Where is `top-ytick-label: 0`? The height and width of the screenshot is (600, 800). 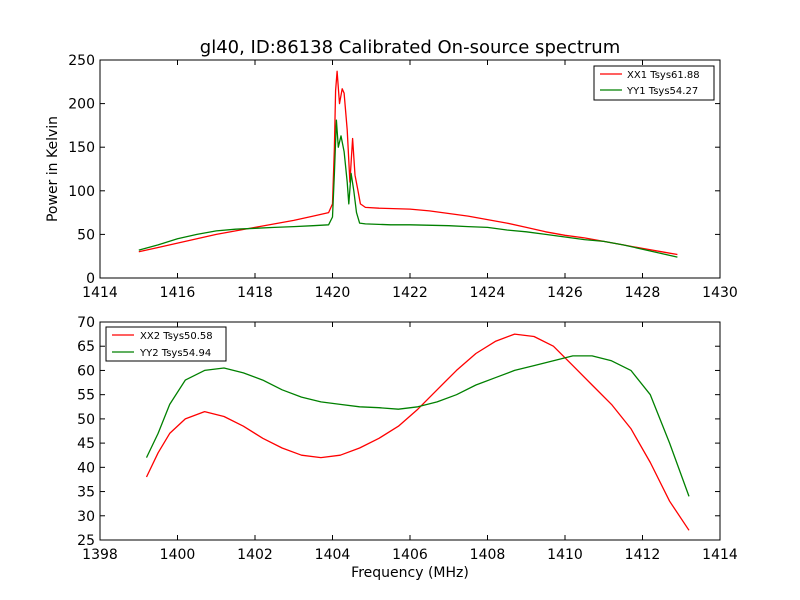
top-ytick-label: 0 is located at coordinates (90, 279).